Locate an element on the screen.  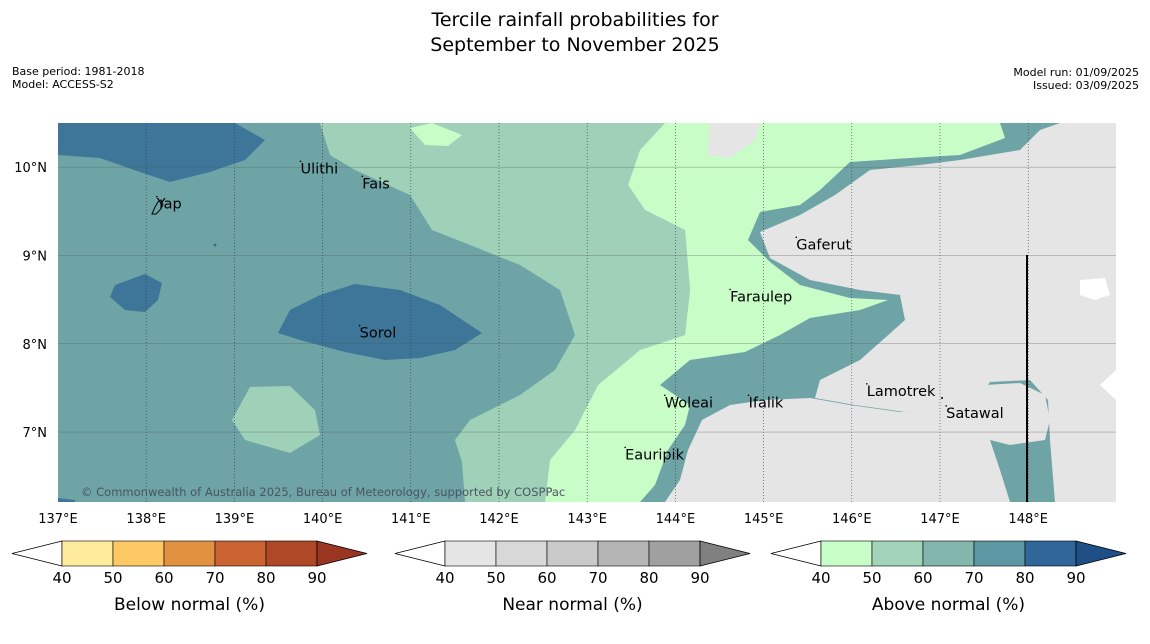
region-above-50-north is located at coordinates (436, 134).